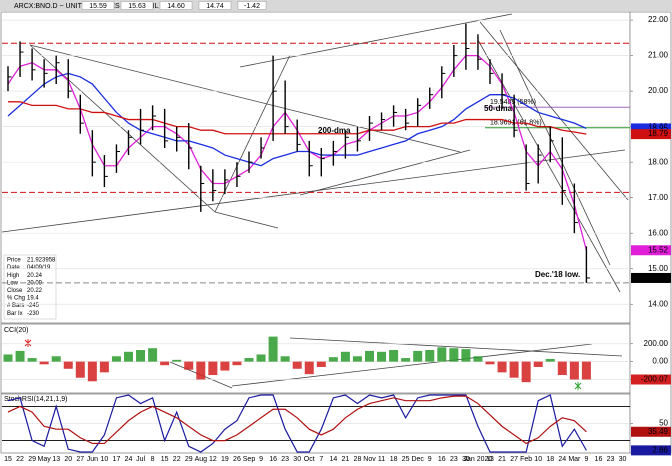  What do you see at coordinates (658, 431) in the screenshot?
I see `last-value-label: 35.49` at bounding box center [658, 431].